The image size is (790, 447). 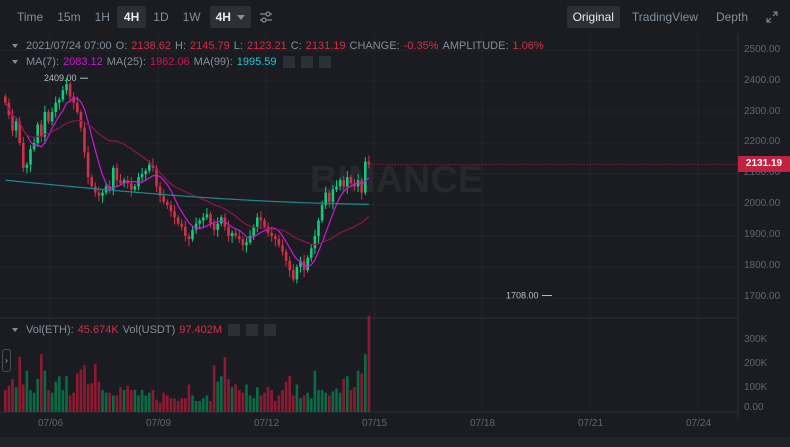 What do you see at coordinates (266, 17) in the screenshot?
I see `sliders-icon` at bounding box center [266, 17].